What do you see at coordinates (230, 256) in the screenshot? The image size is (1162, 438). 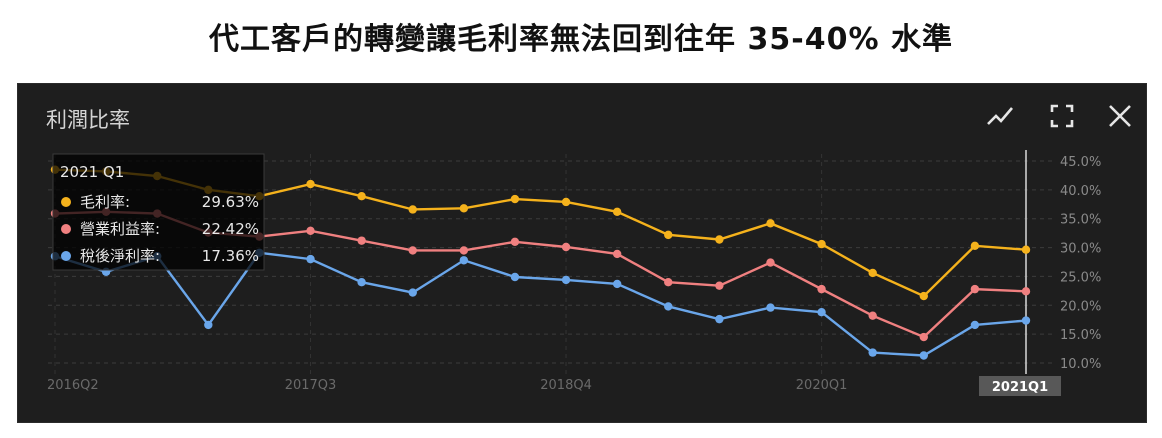 I see `tooltip-value-net: 17.36%` at bounding box center [230, 256].